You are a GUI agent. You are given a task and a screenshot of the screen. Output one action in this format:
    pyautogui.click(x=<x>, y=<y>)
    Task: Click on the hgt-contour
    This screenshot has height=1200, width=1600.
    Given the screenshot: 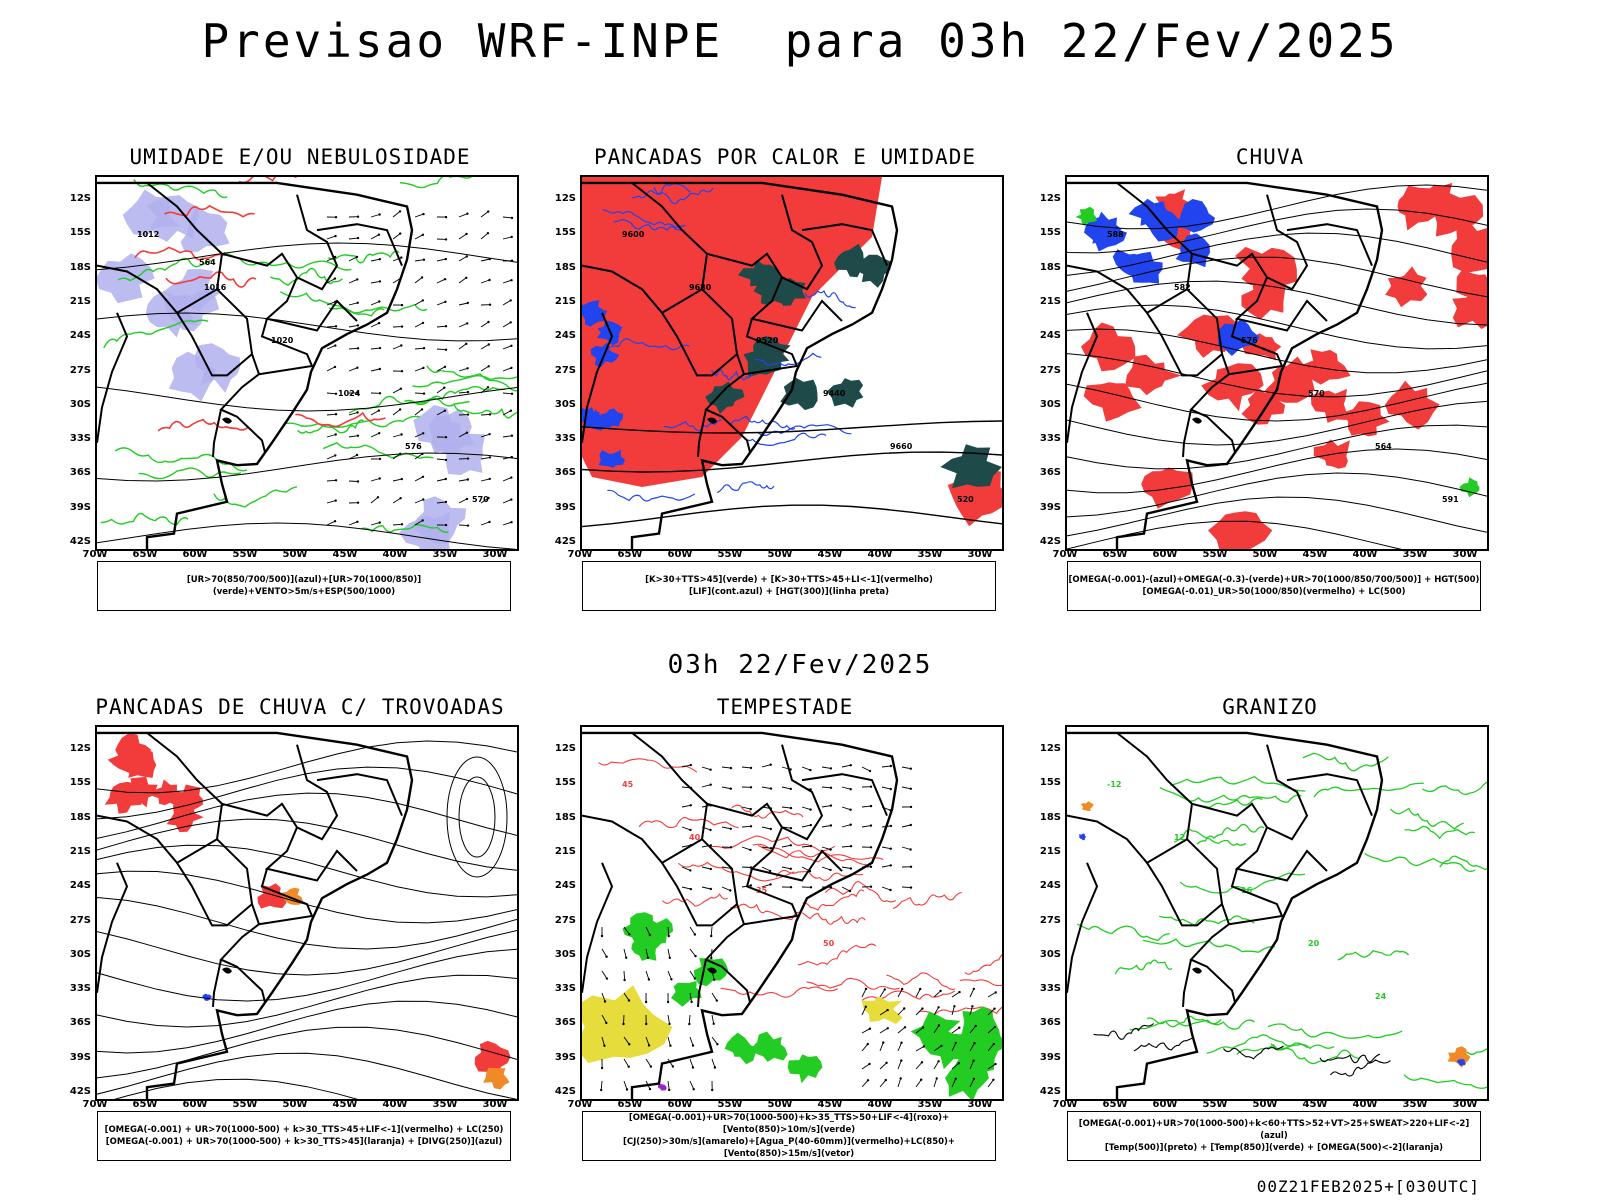 What is the action you would take?
    pyautogui.click(x=792, y=462)
    